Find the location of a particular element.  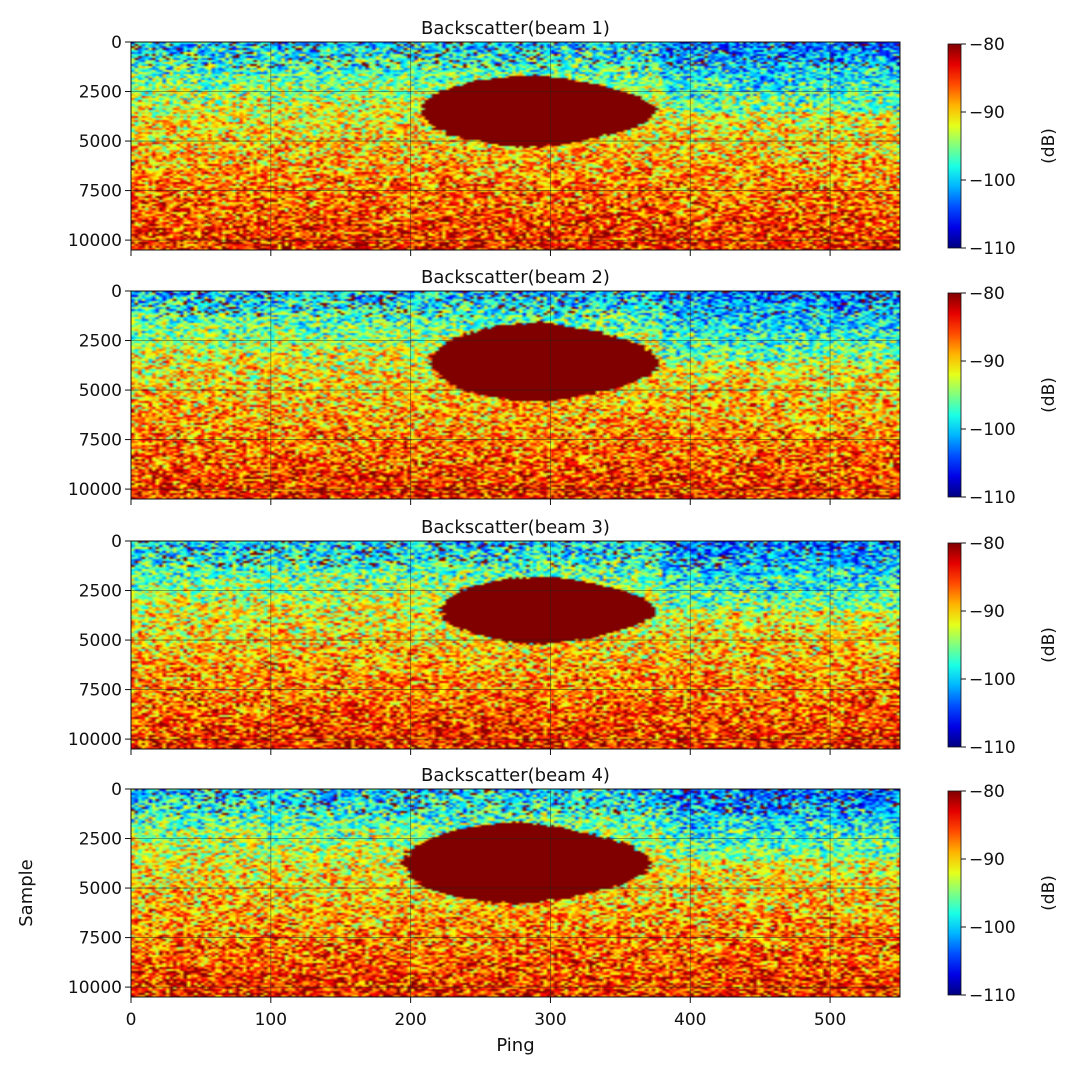

panel-title: Backscatter(beam 2) is located at coordinates (515, 277).